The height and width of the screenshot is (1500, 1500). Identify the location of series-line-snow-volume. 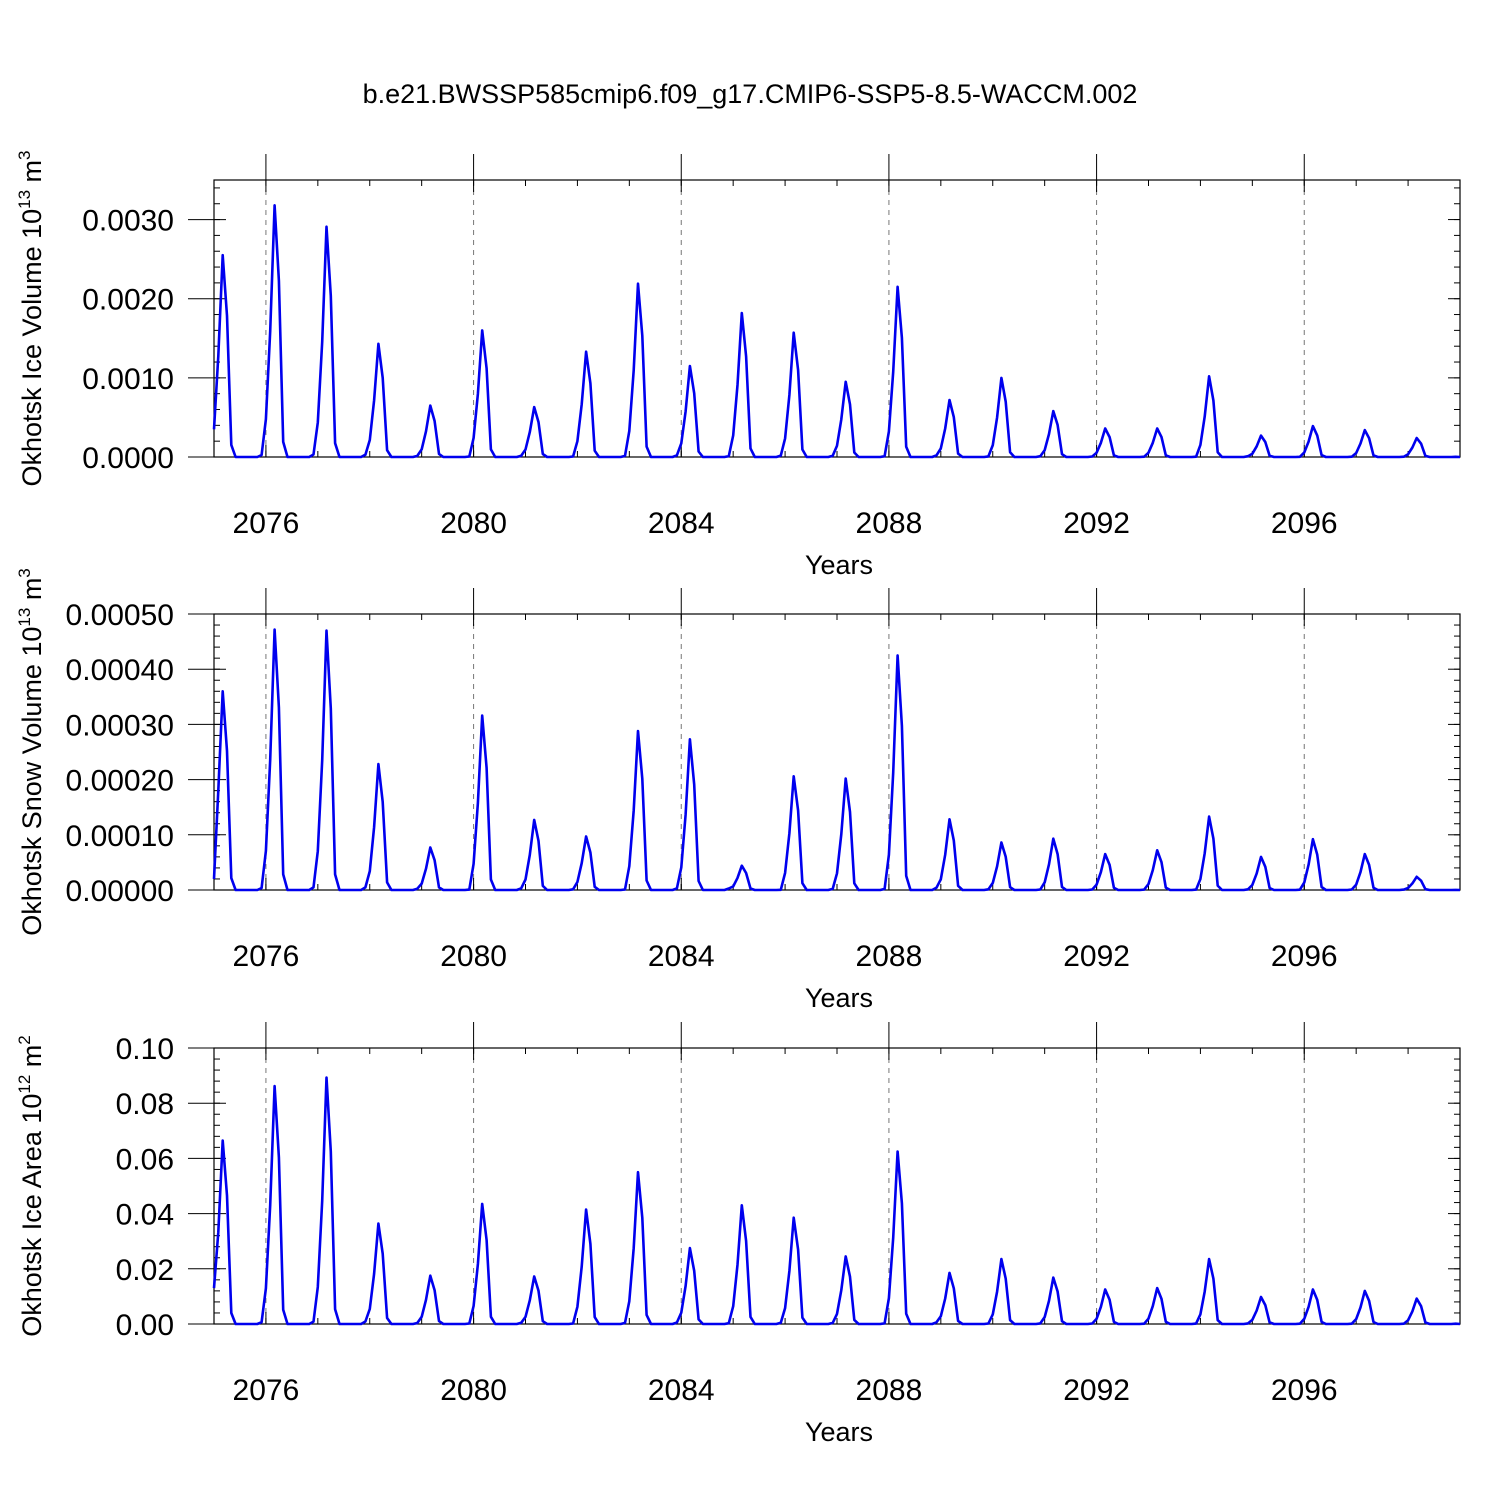
(836, 760).